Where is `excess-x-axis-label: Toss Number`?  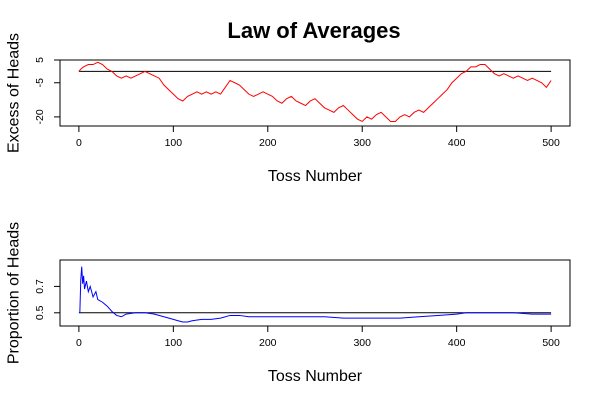 excess-x-axis-label: Toss Number is located at coordinates (315, 176).